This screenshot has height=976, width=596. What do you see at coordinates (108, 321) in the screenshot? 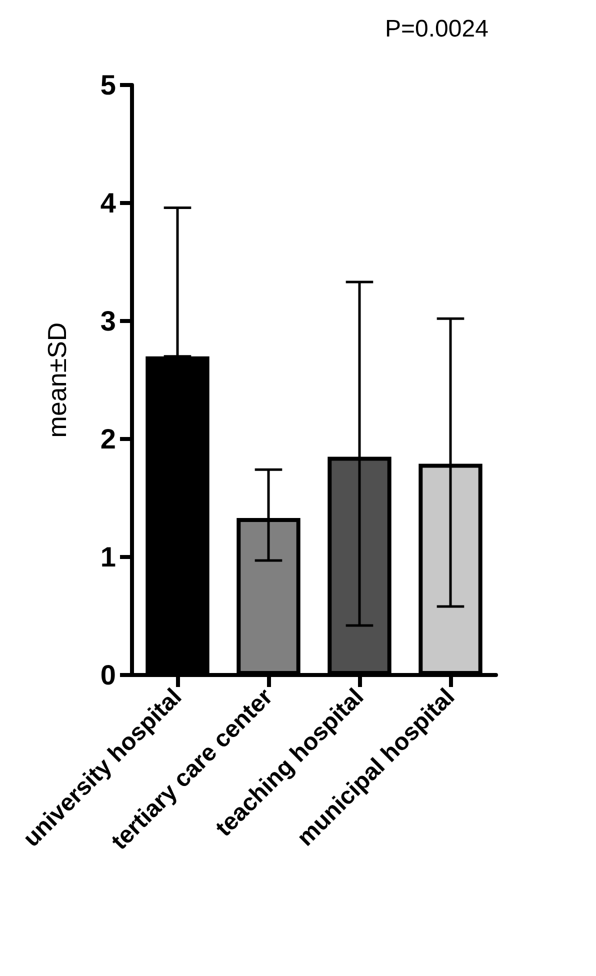
I see `y-tick-label: 3` at bounding box center [108, 321].